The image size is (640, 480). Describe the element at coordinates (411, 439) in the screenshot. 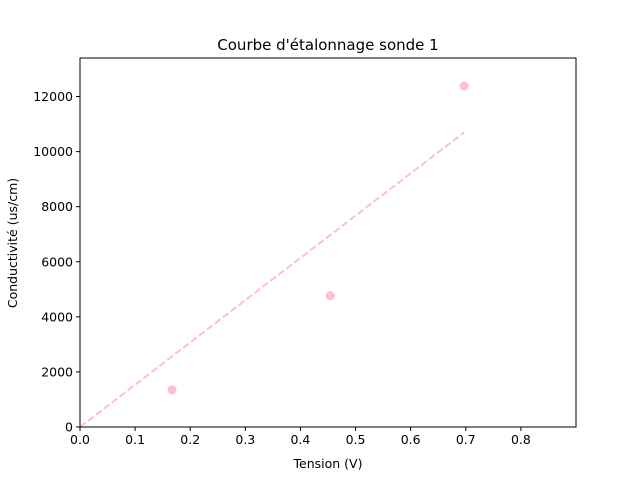

I see `x-tick-label: 0.6` at that location.